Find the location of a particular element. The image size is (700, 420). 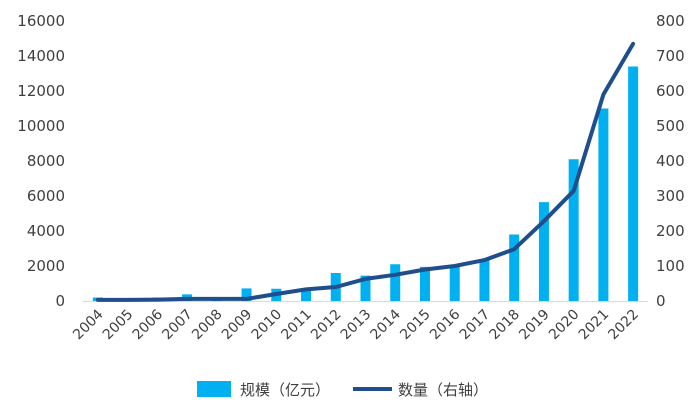

left-tick-label: 12000 is located at coordinates (41, 91).